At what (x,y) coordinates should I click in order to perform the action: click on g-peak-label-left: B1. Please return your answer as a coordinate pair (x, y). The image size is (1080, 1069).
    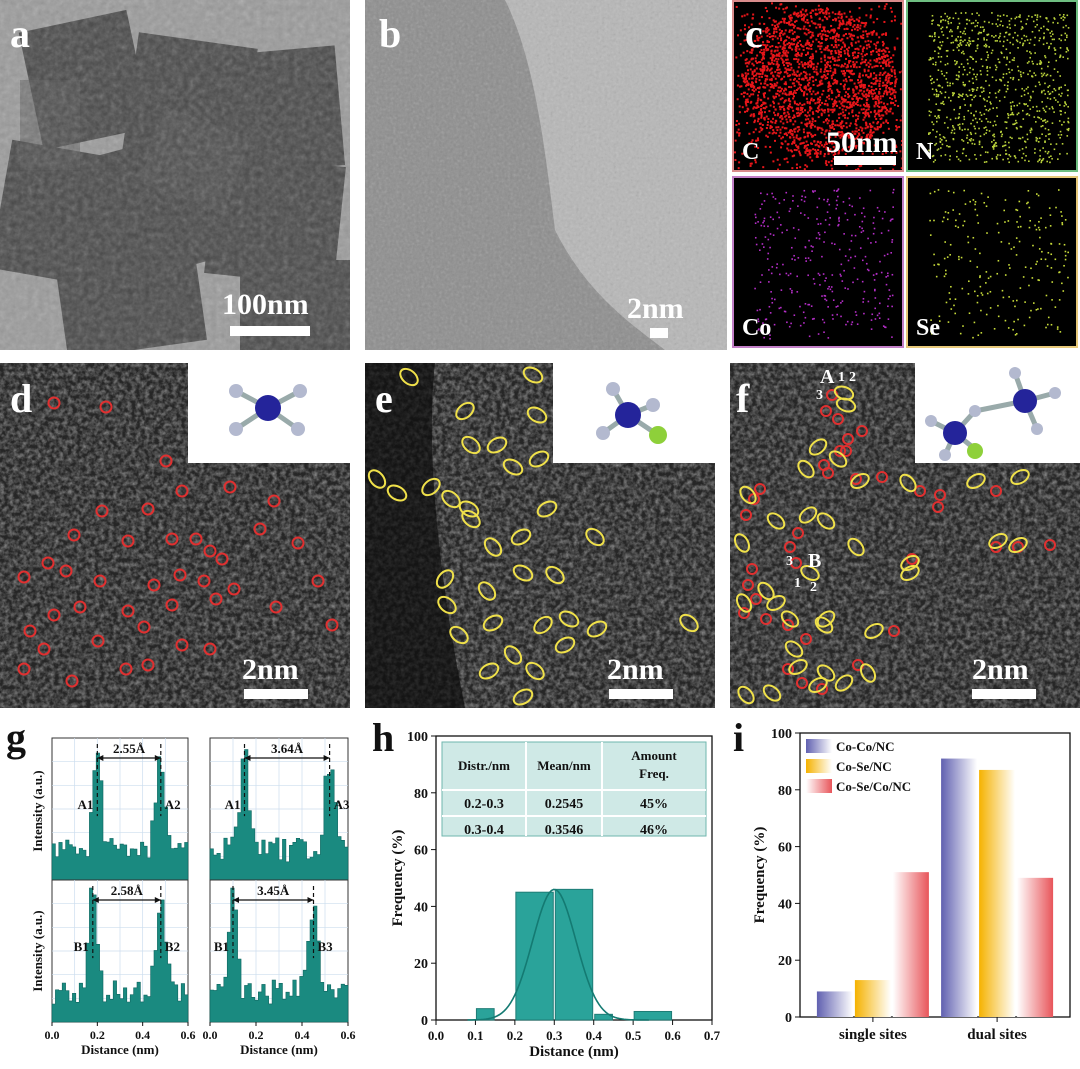
    Looking at the image, I should click on (221, 946).